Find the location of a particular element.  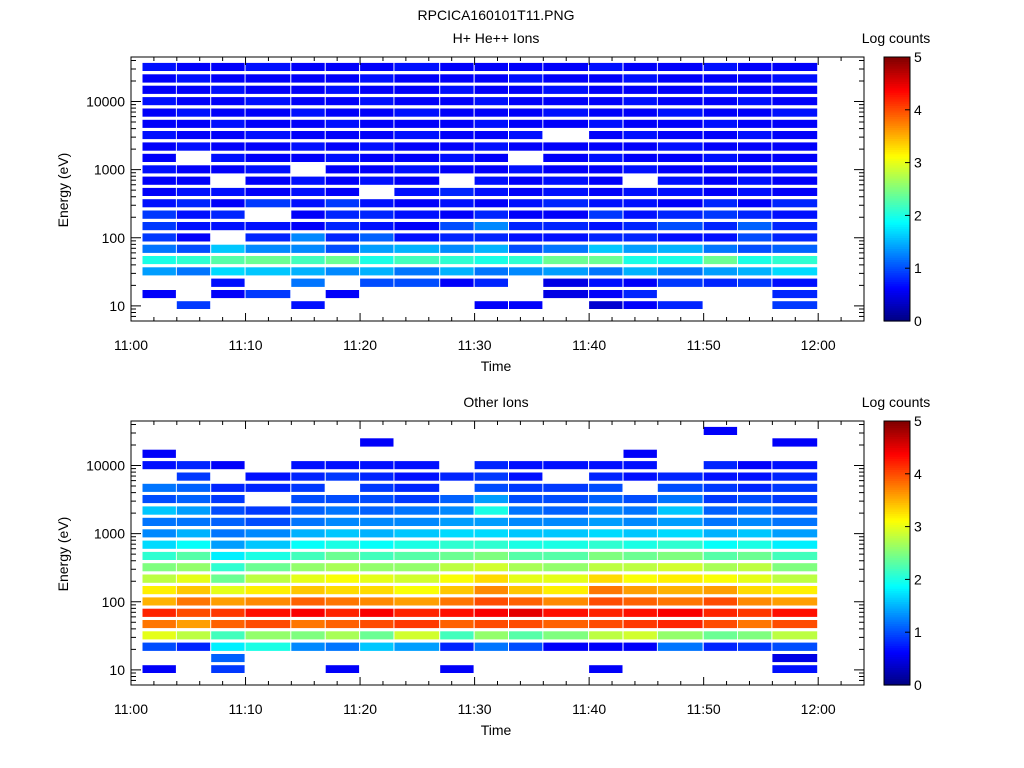

y-tick-label: 10 is located at coordinates (117, 670).